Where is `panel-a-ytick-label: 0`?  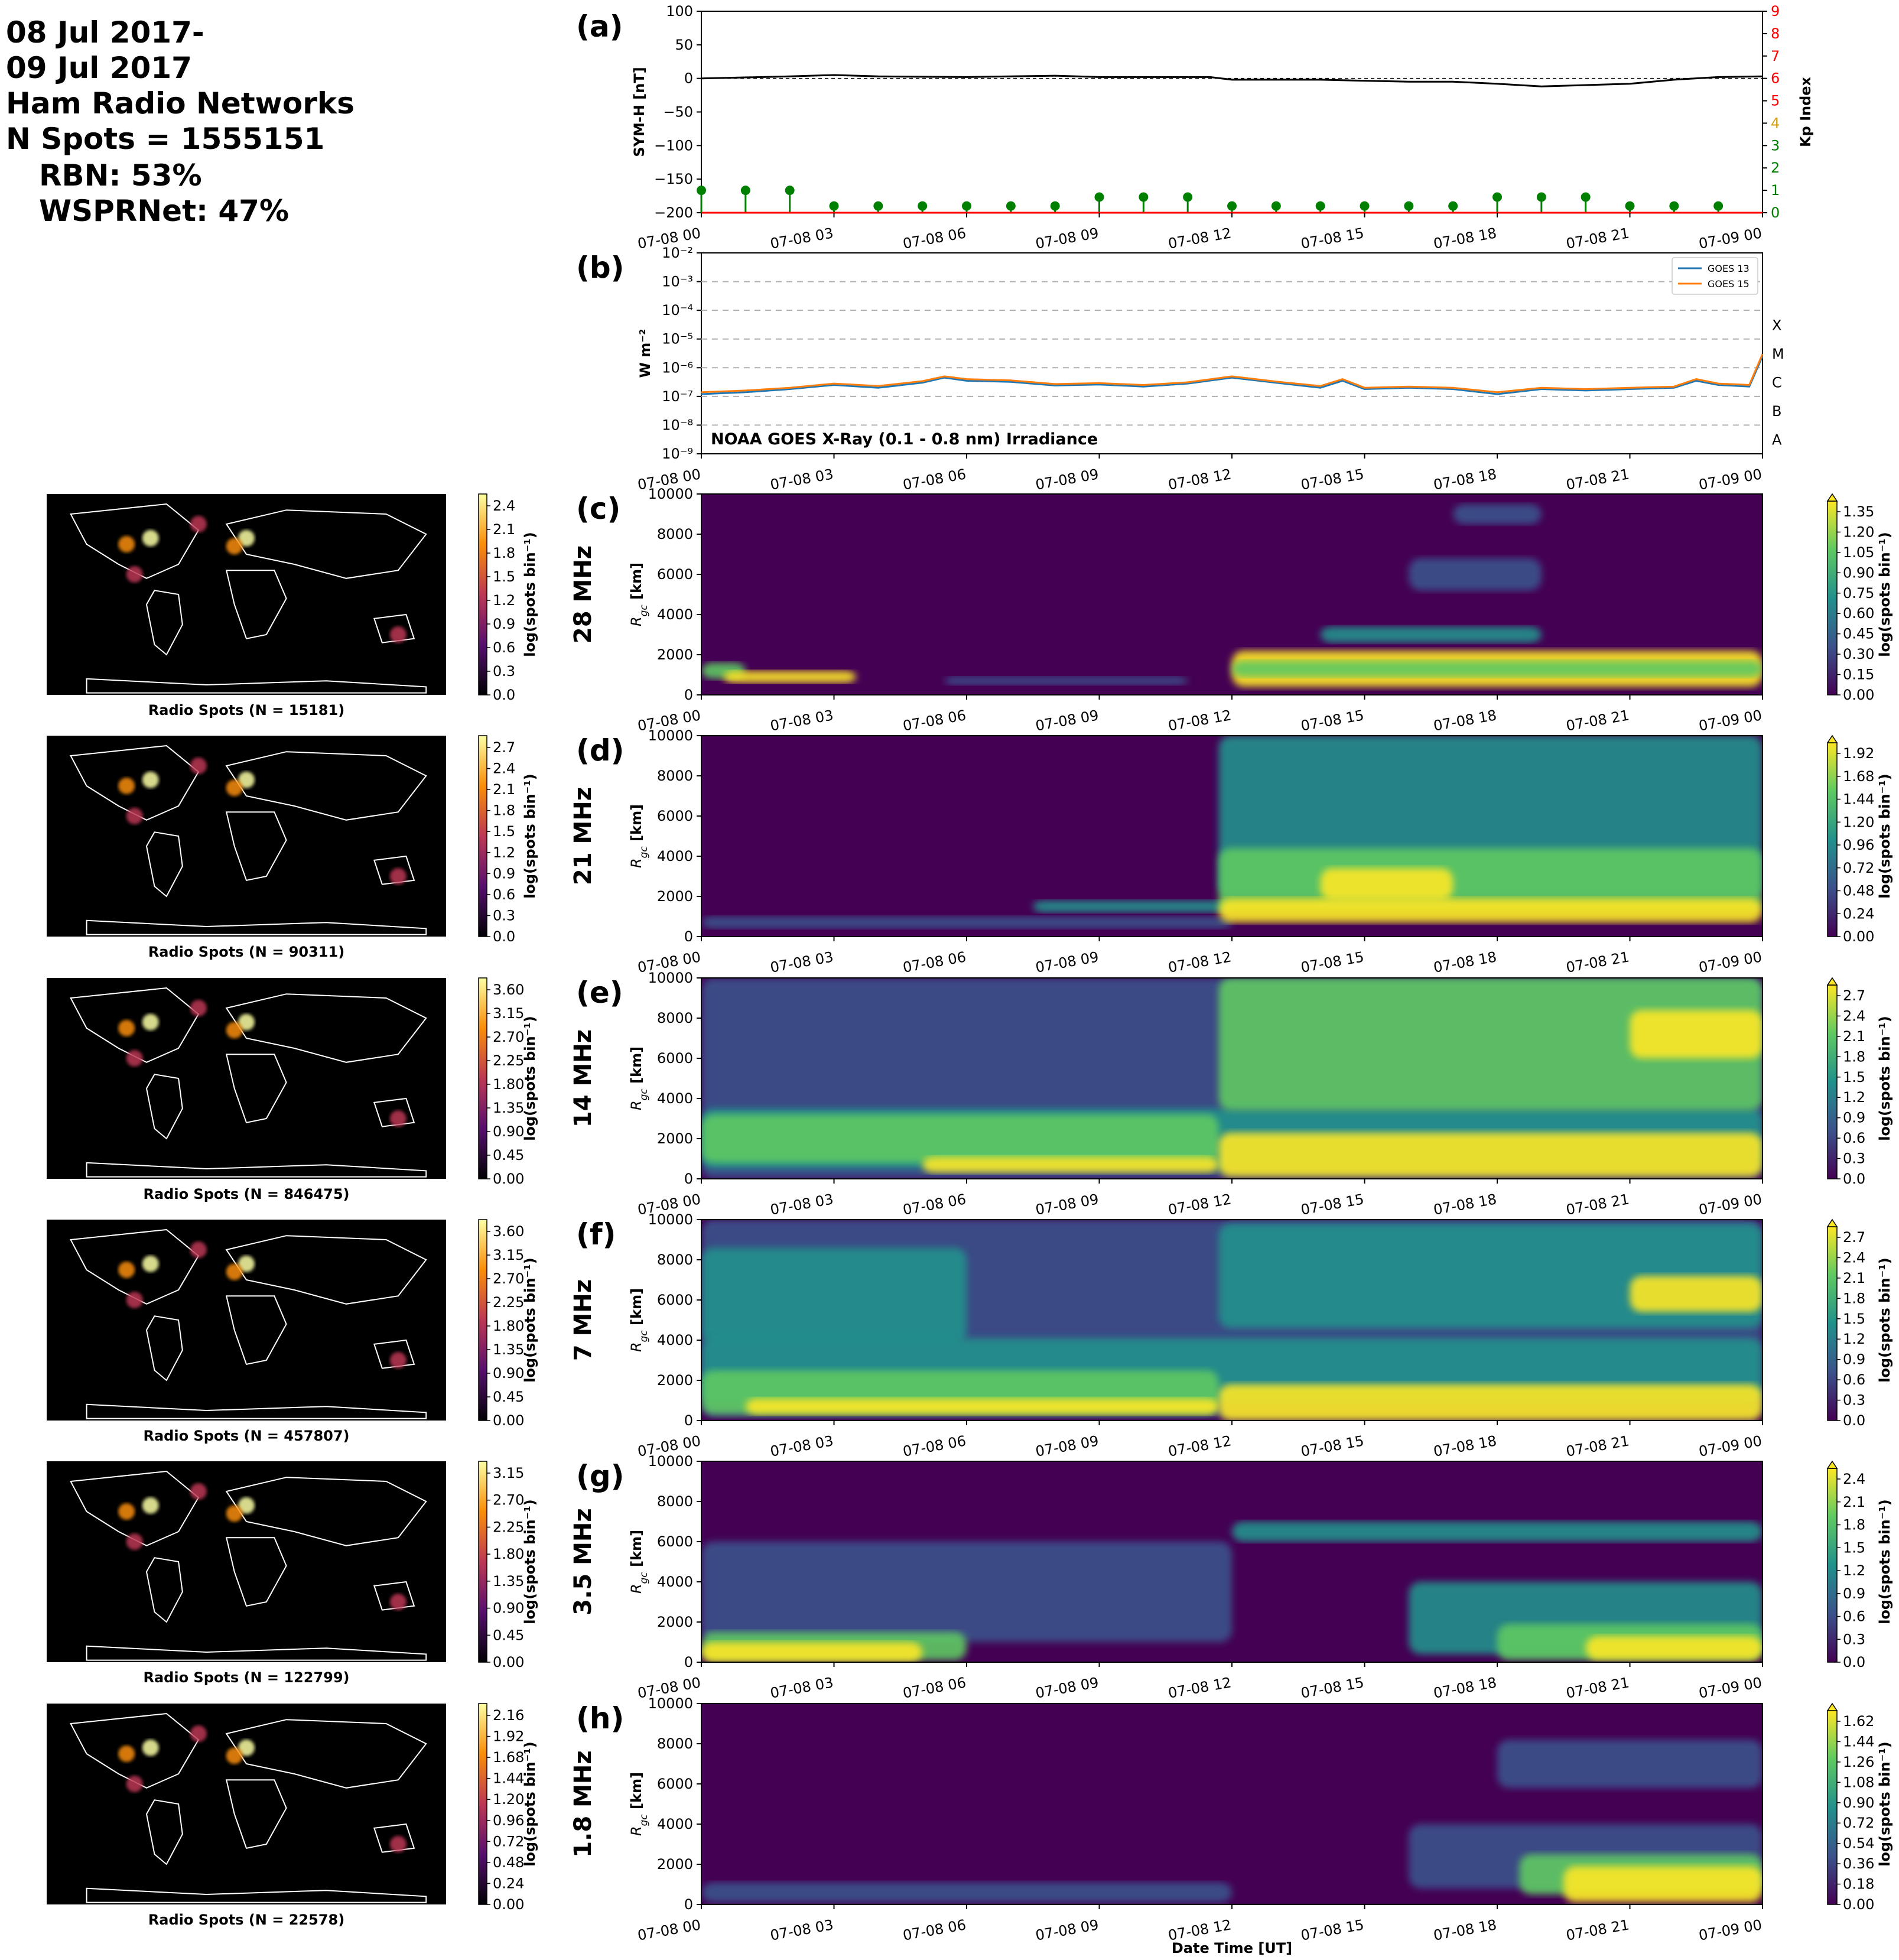
panel-a-ytick-label: 0 is located at coordinates (688, 78).